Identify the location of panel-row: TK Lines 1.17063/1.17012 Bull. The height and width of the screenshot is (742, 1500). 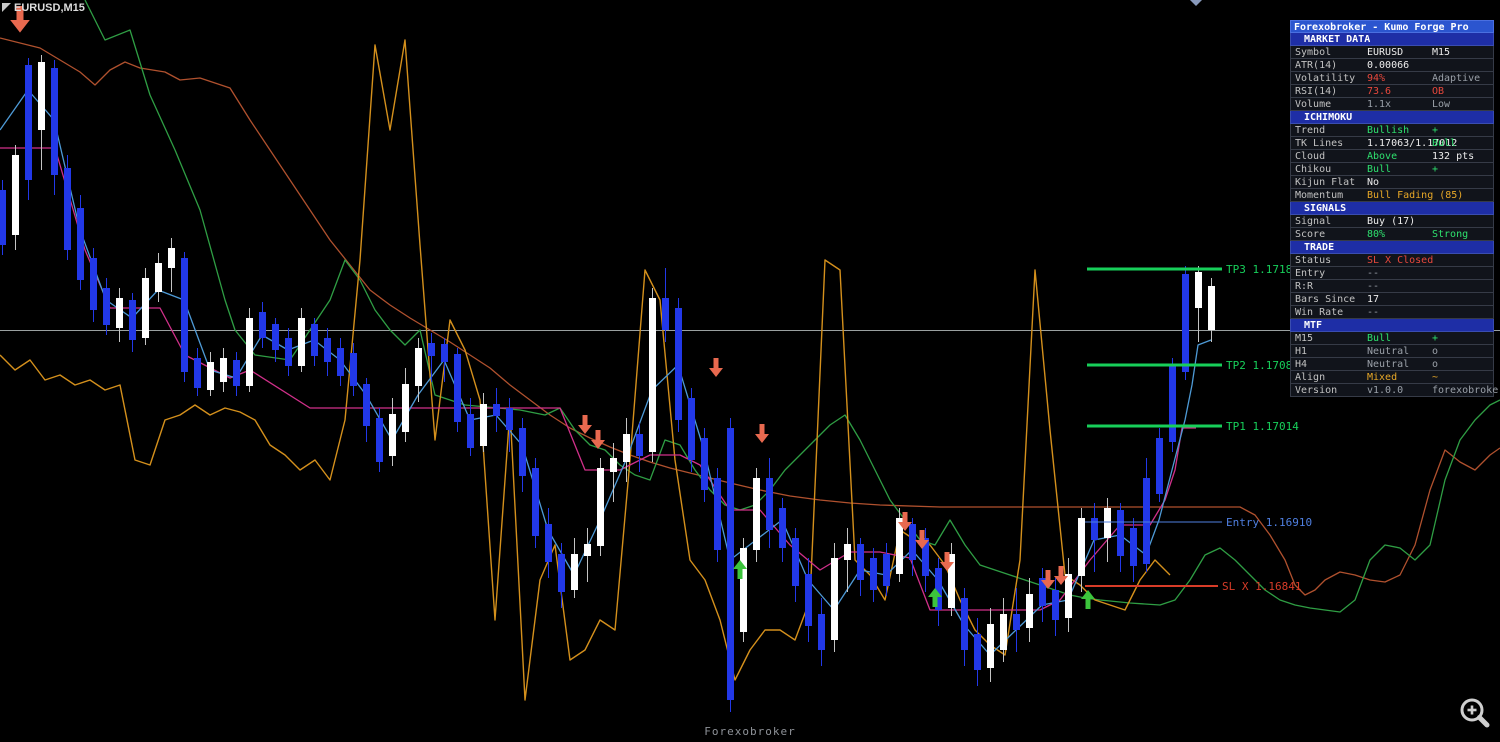
(1392, 143).